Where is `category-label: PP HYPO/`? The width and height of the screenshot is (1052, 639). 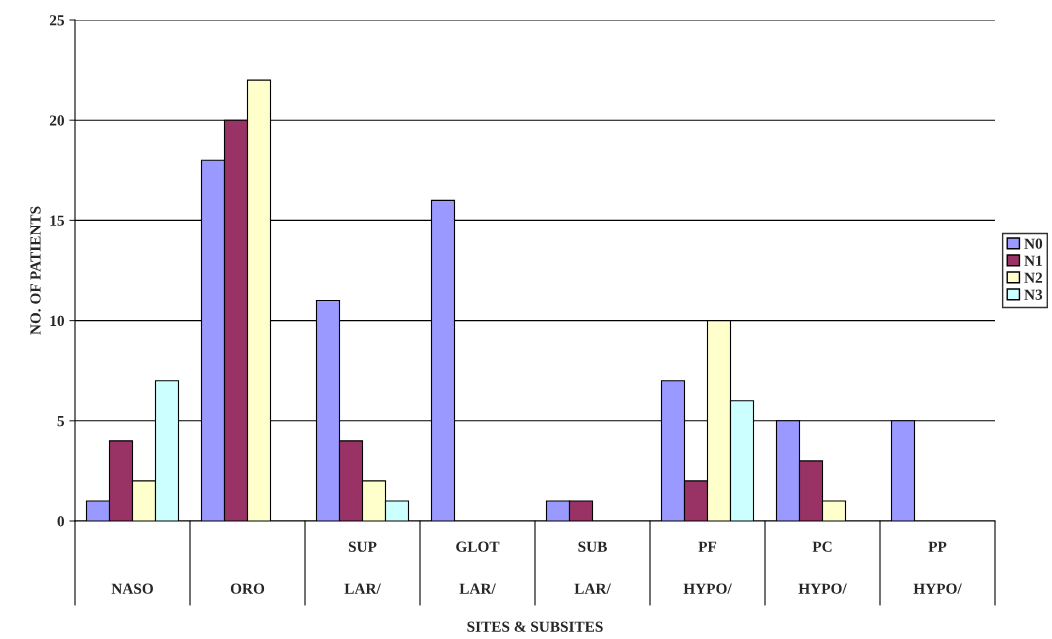 category-label: PP HYPO/ is located at coordinates (937, 567).